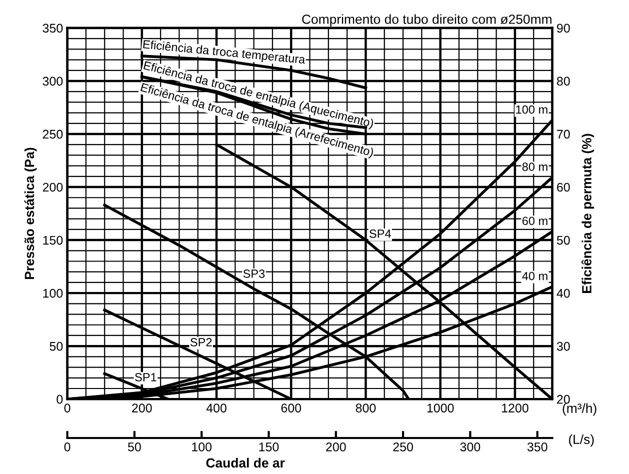  What do you see at coordinates (380, 234) in the screenshot?
I see `series-label: SP4` at bounding box center [380, 234].